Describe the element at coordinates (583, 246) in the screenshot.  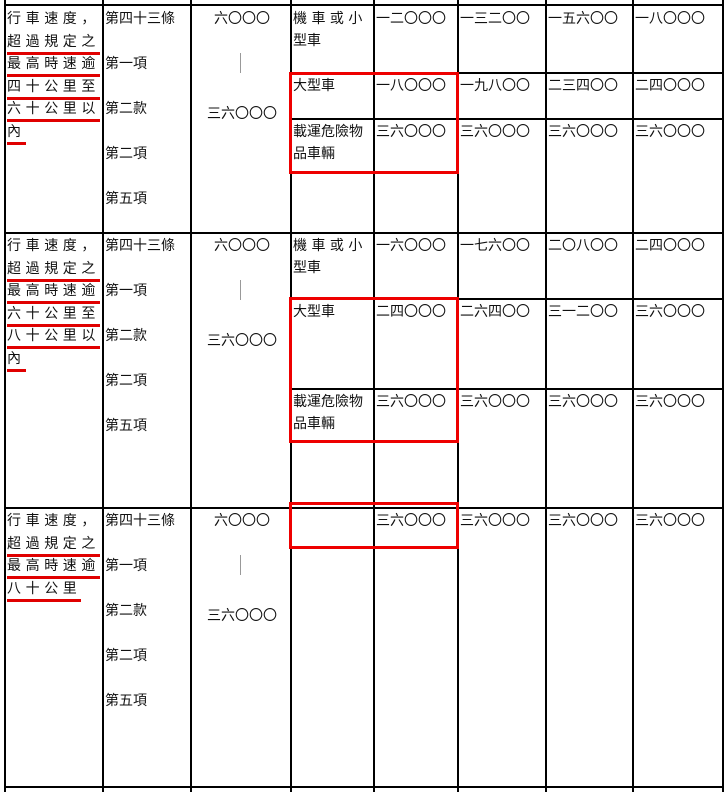
I see `fine-amount: 二〇八〇〇` at that location.